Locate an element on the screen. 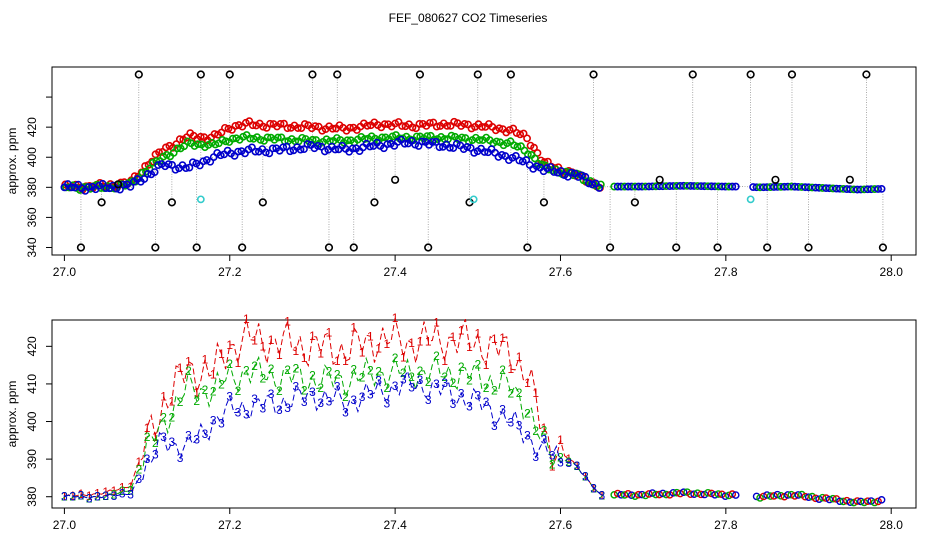  chart-1-y-tick-label: 410 is located at coordinates (32, 384).